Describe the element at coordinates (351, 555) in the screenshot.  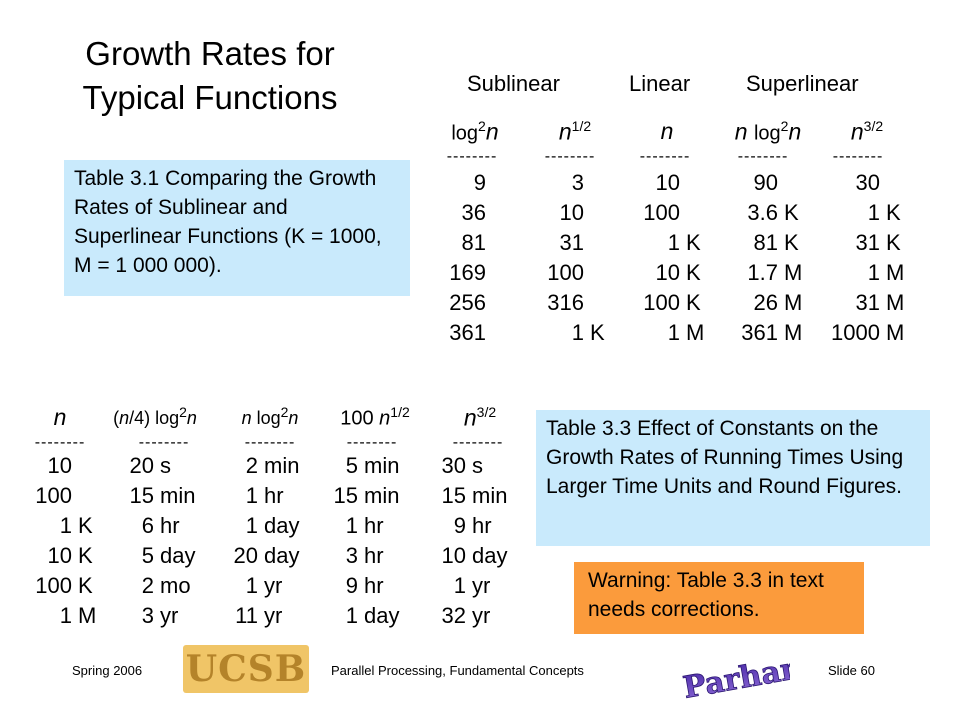
I see `cell-value: 3` at that location.